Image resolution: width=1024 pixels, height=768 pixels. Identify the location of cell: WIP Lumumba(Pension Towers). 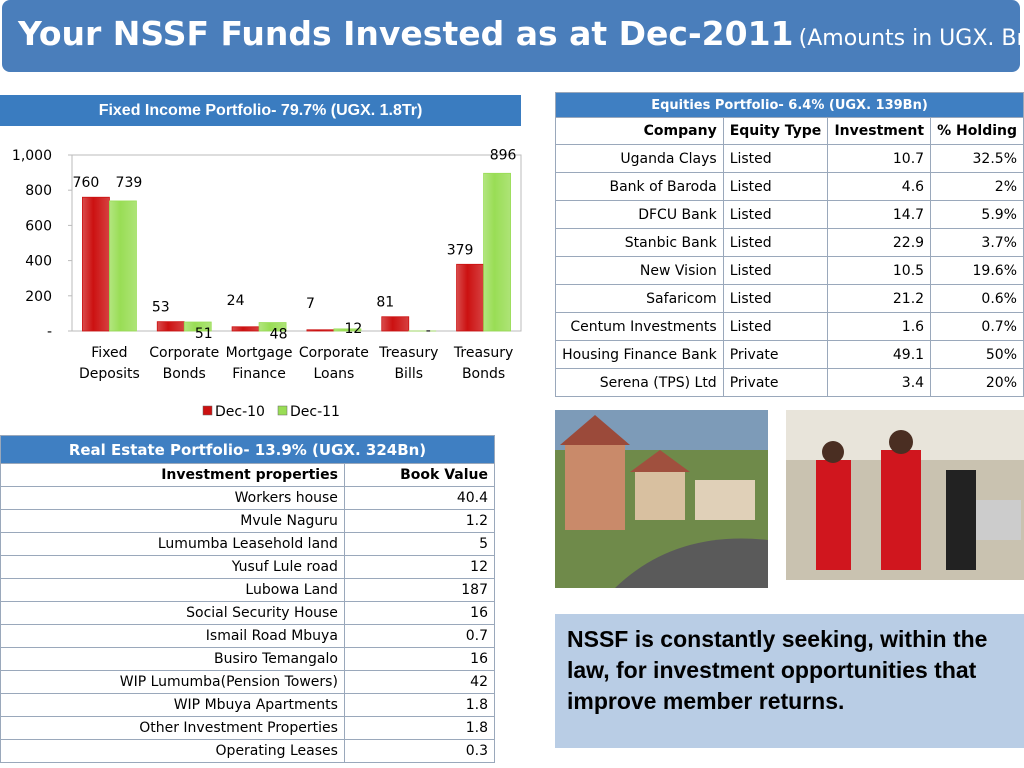
(172, 682).